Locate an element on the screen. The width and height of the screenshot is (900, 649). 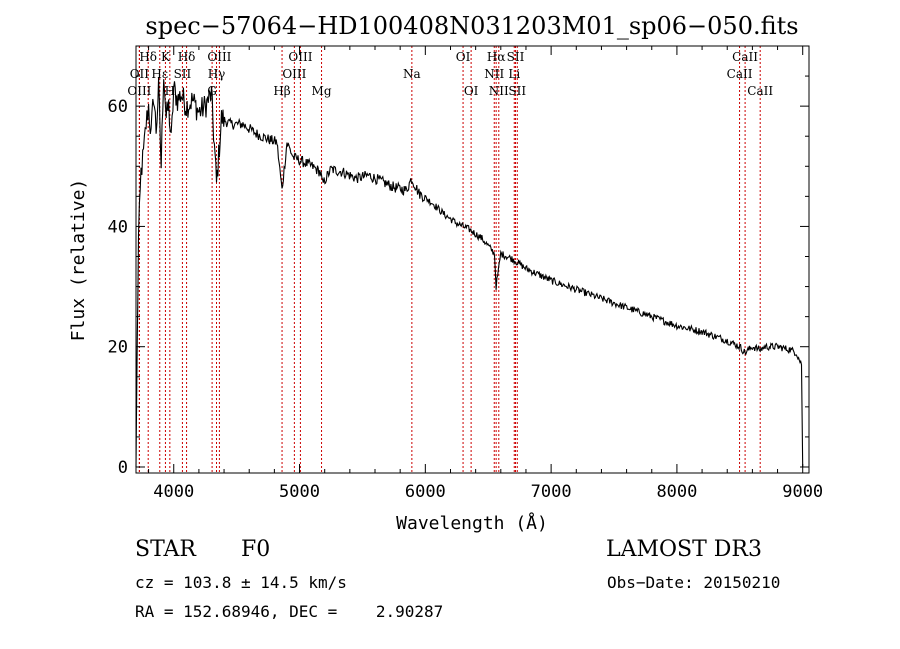
object-type: STAR is located at coordinates (165, 549).